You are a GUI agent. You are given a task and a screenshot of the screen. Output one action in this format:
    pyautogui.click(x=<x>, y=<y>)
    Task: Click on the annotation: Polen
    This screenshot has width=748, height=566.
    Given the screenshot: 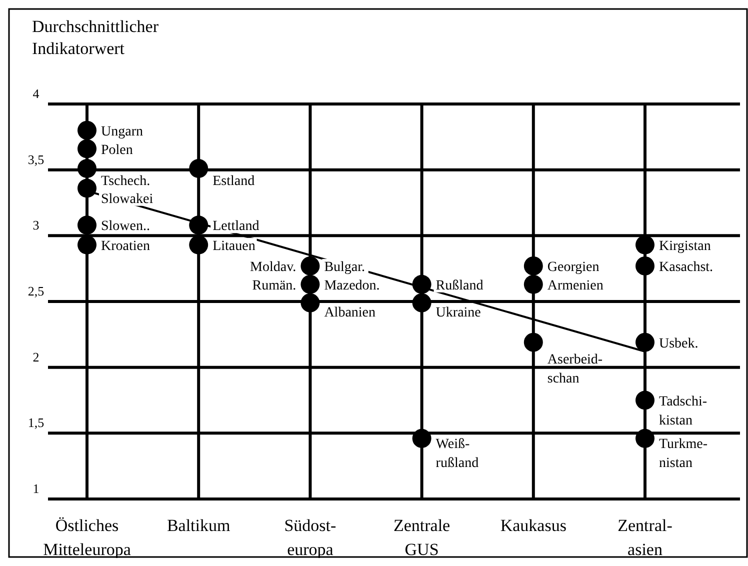 What is the action you would take?
    pyautogui.click(x=117, y=150)
    